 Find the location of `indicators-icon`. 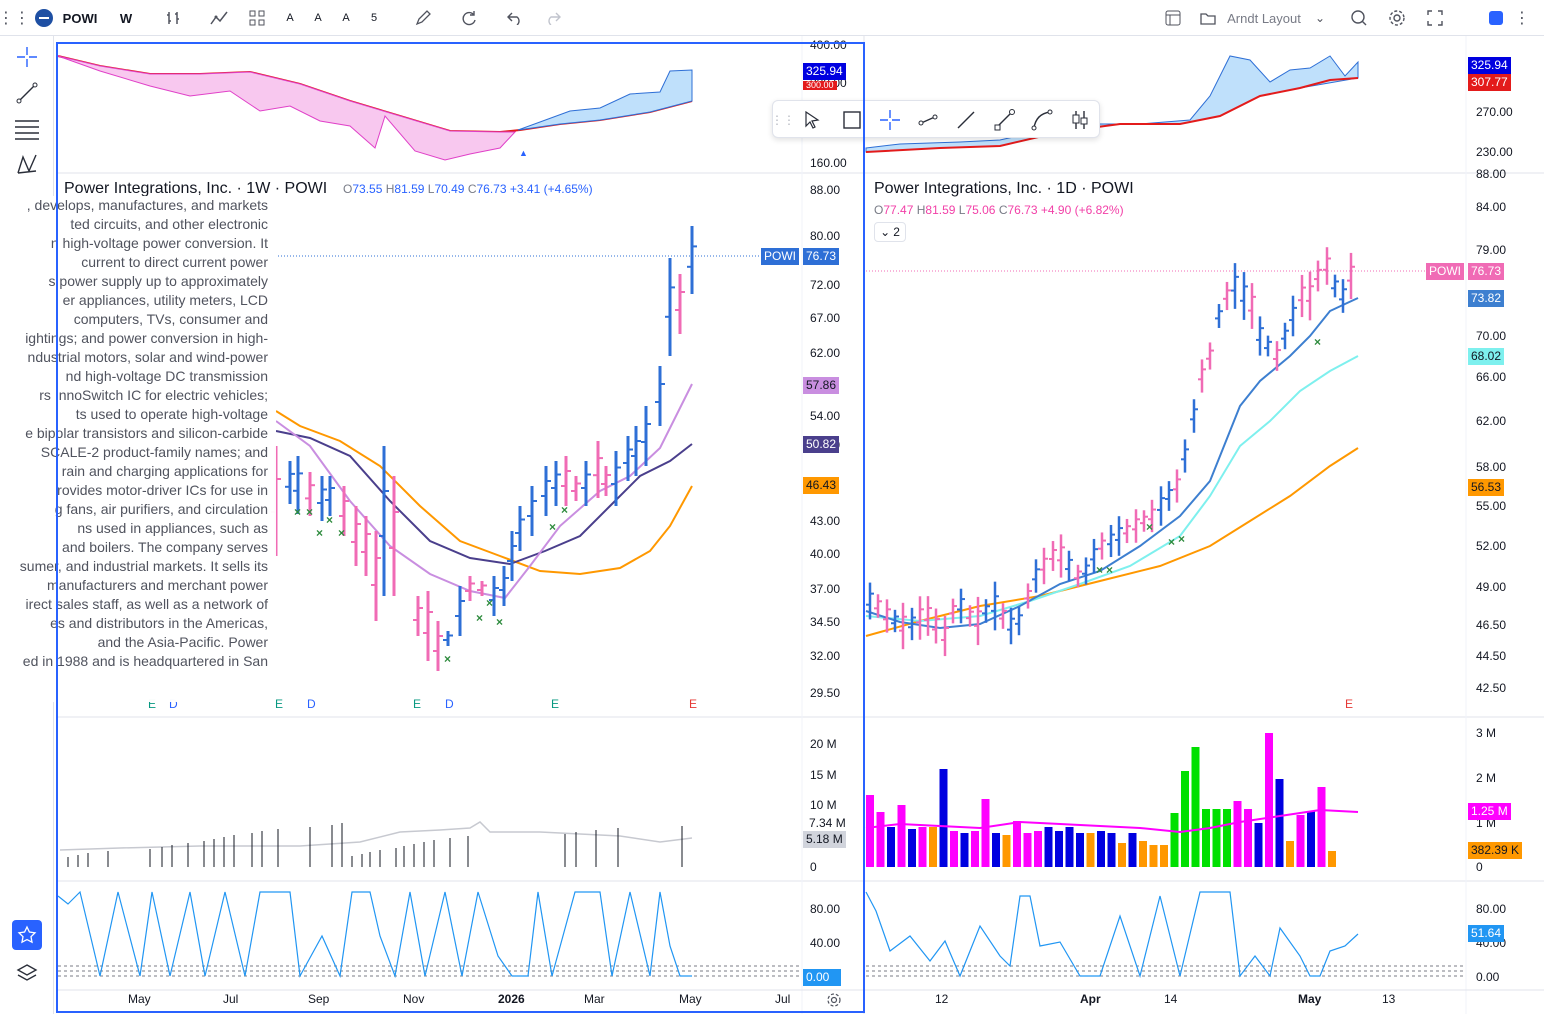

indicators-icon is located at coordinates (219, 18).